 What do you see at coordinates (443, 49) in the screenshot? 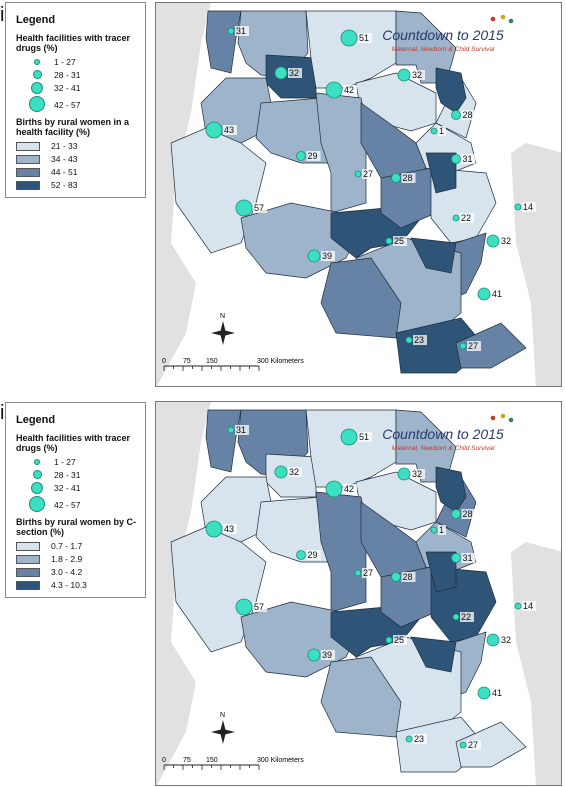
I see `logo-subtitle: Maternal, Newborn & Child Survival` at bounding box center [443, 49].